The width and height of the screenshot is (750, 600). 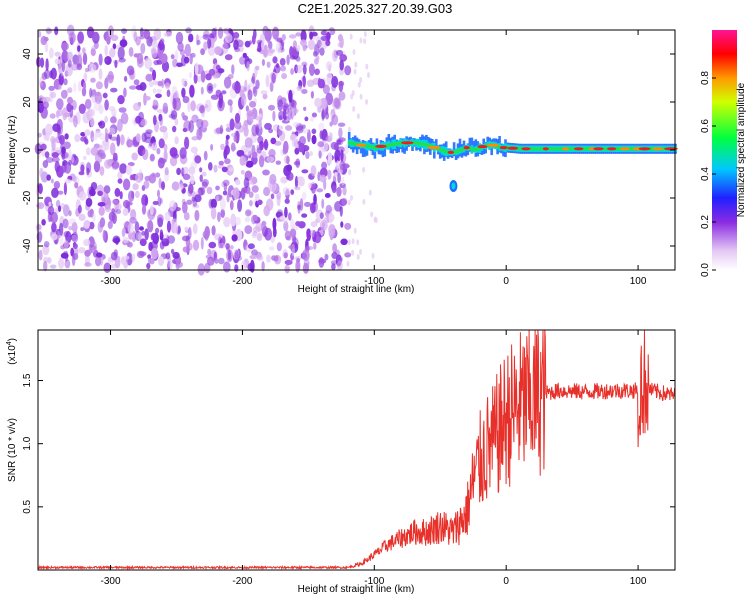 What do you see at coordinates (27, 506) in the screenshot?
I see `y-tick-label: 0.5` at bounding box center [27, 506].